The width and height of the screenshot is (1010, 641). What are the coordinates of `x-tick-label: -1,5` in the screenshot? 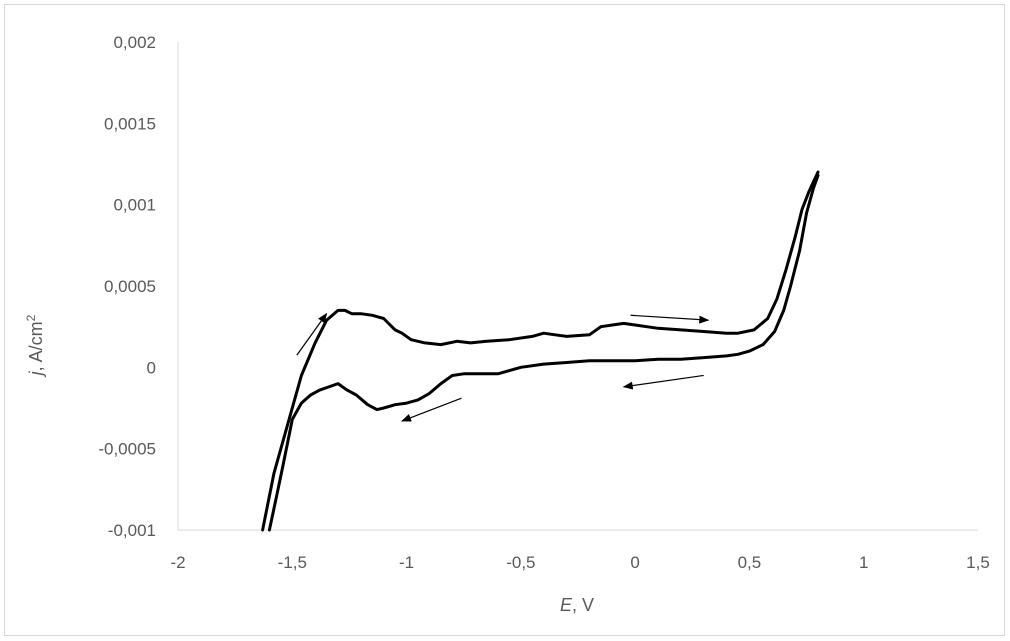 It's located at (292, 562).